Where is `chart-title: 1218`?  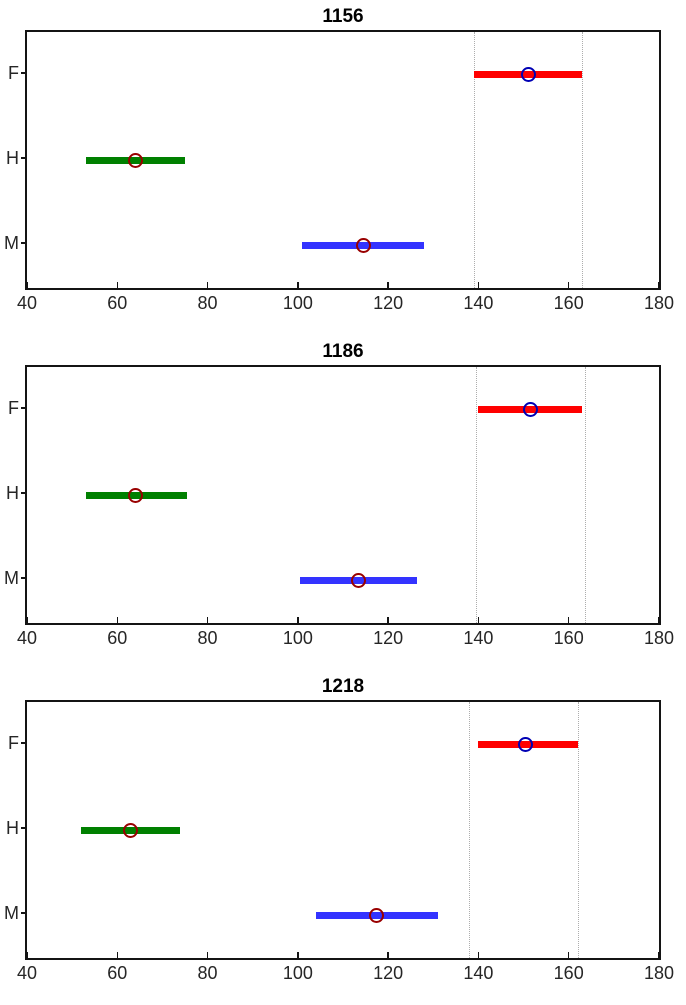 chart-title: 1218 is located at coordinates (343, 686).